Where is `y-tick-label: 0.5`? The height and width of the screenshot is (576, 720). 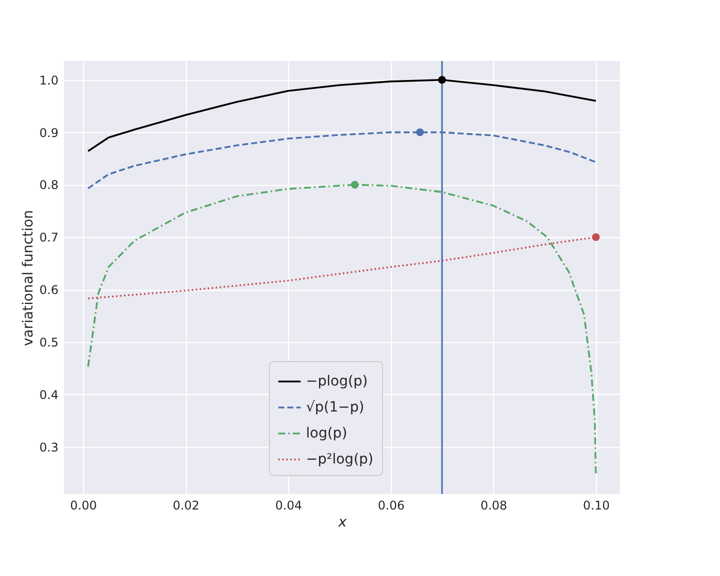 y-tick-label: 0.5 is located at coordinates (48, 342).